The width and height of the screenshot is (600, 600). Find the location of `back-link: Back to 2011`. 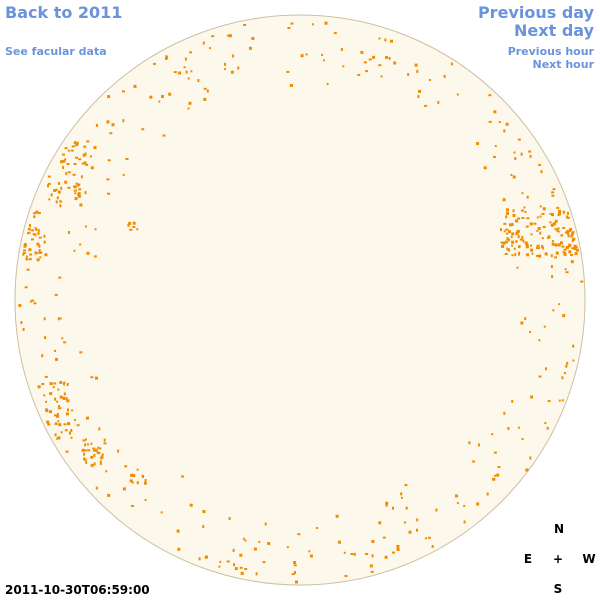

back-link: Back to 2011 is located at coordinates (64, 12).